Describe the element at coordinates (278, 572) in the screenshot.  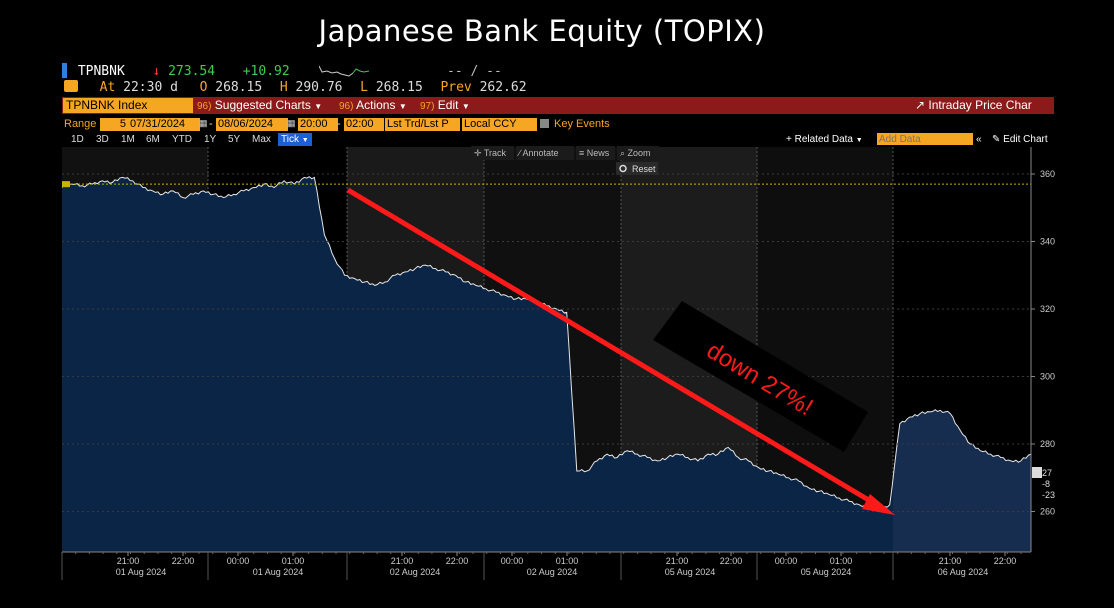
I see `x-date-label: 01 Aug 2024` at that location.